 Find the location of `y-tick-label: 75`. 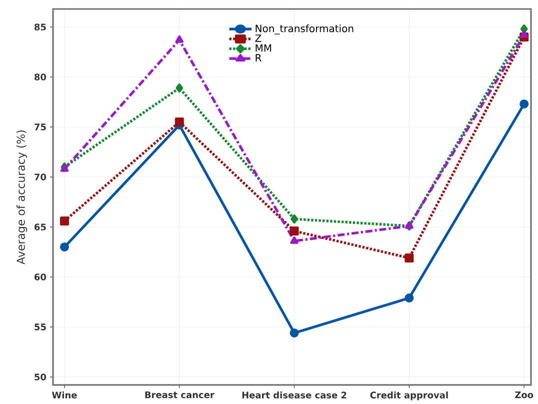

y-tick-label: 75 is located at coordinates (40, 127).